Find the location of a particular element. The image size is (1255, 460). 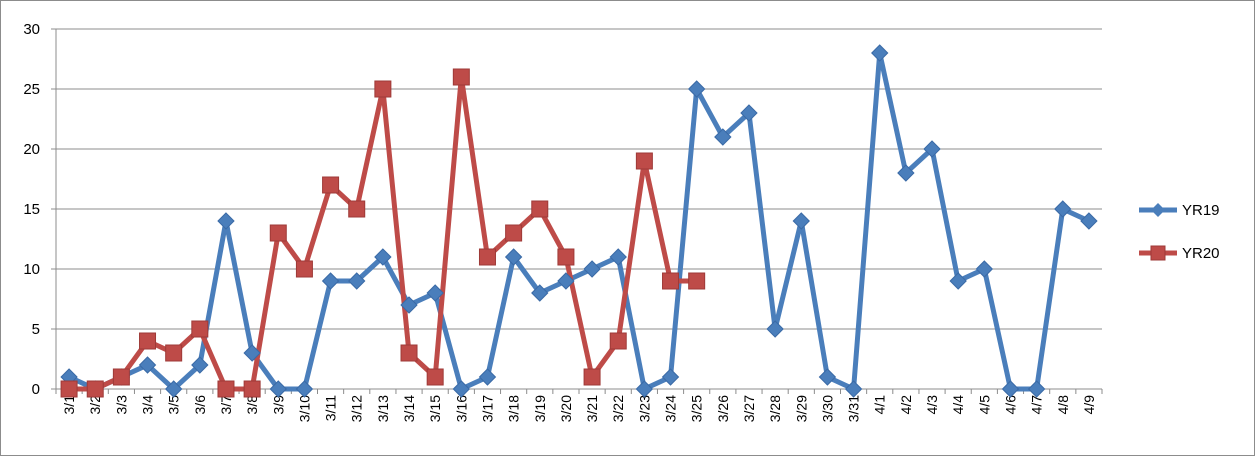

y-tick-label: 20 is located at coordinates (31, 149).